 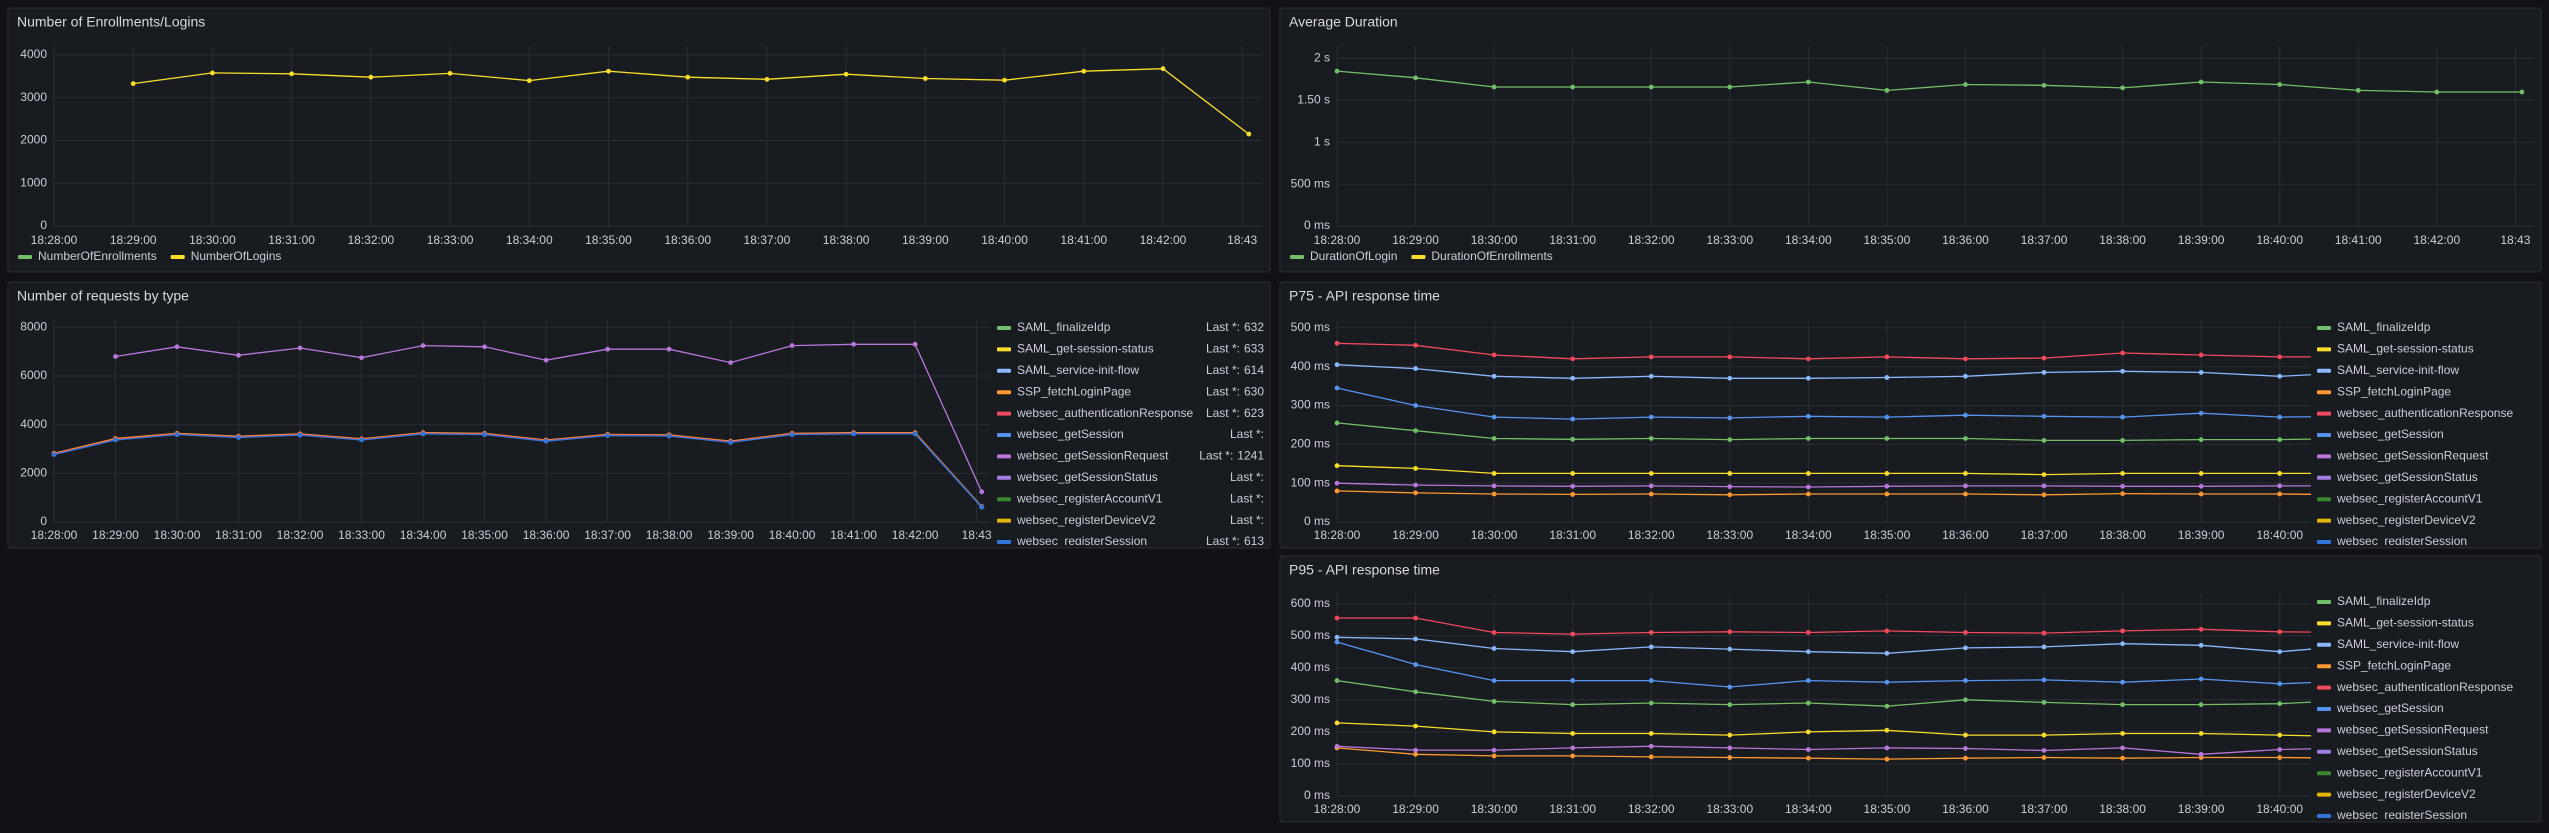 What do you see at coordinates (33, 472) in the screenshot?
I see `y-tick-label: 2000` at bounding box center [33, 472].